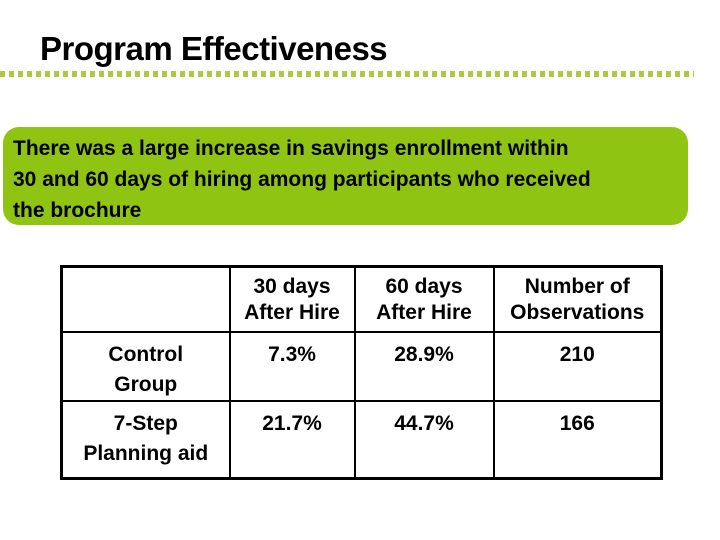 The image size is (720, 540). I want to click on highlight-text-line-3: the brochure, so click(77, 210).